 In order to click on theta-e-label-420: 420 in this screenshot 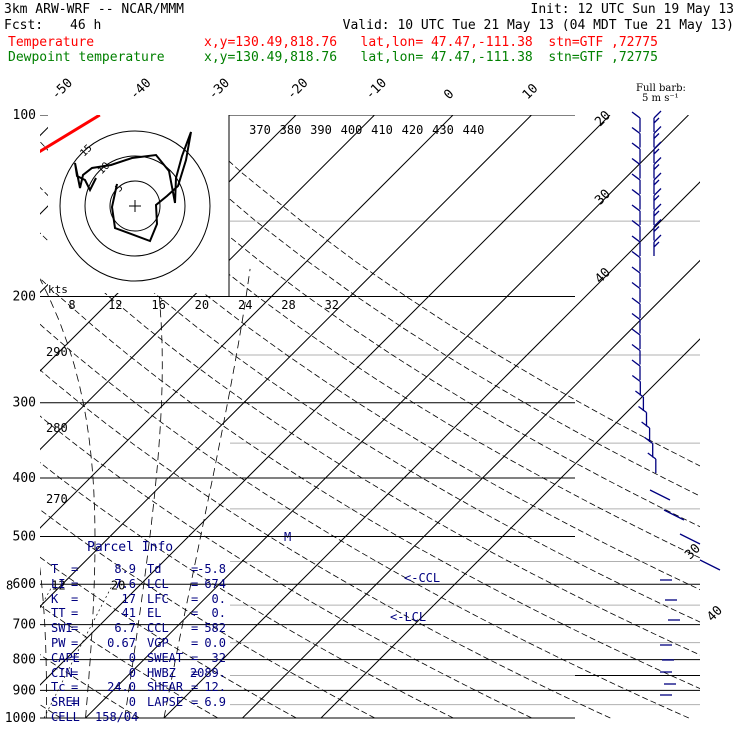, I will do `click(413, 130)`.